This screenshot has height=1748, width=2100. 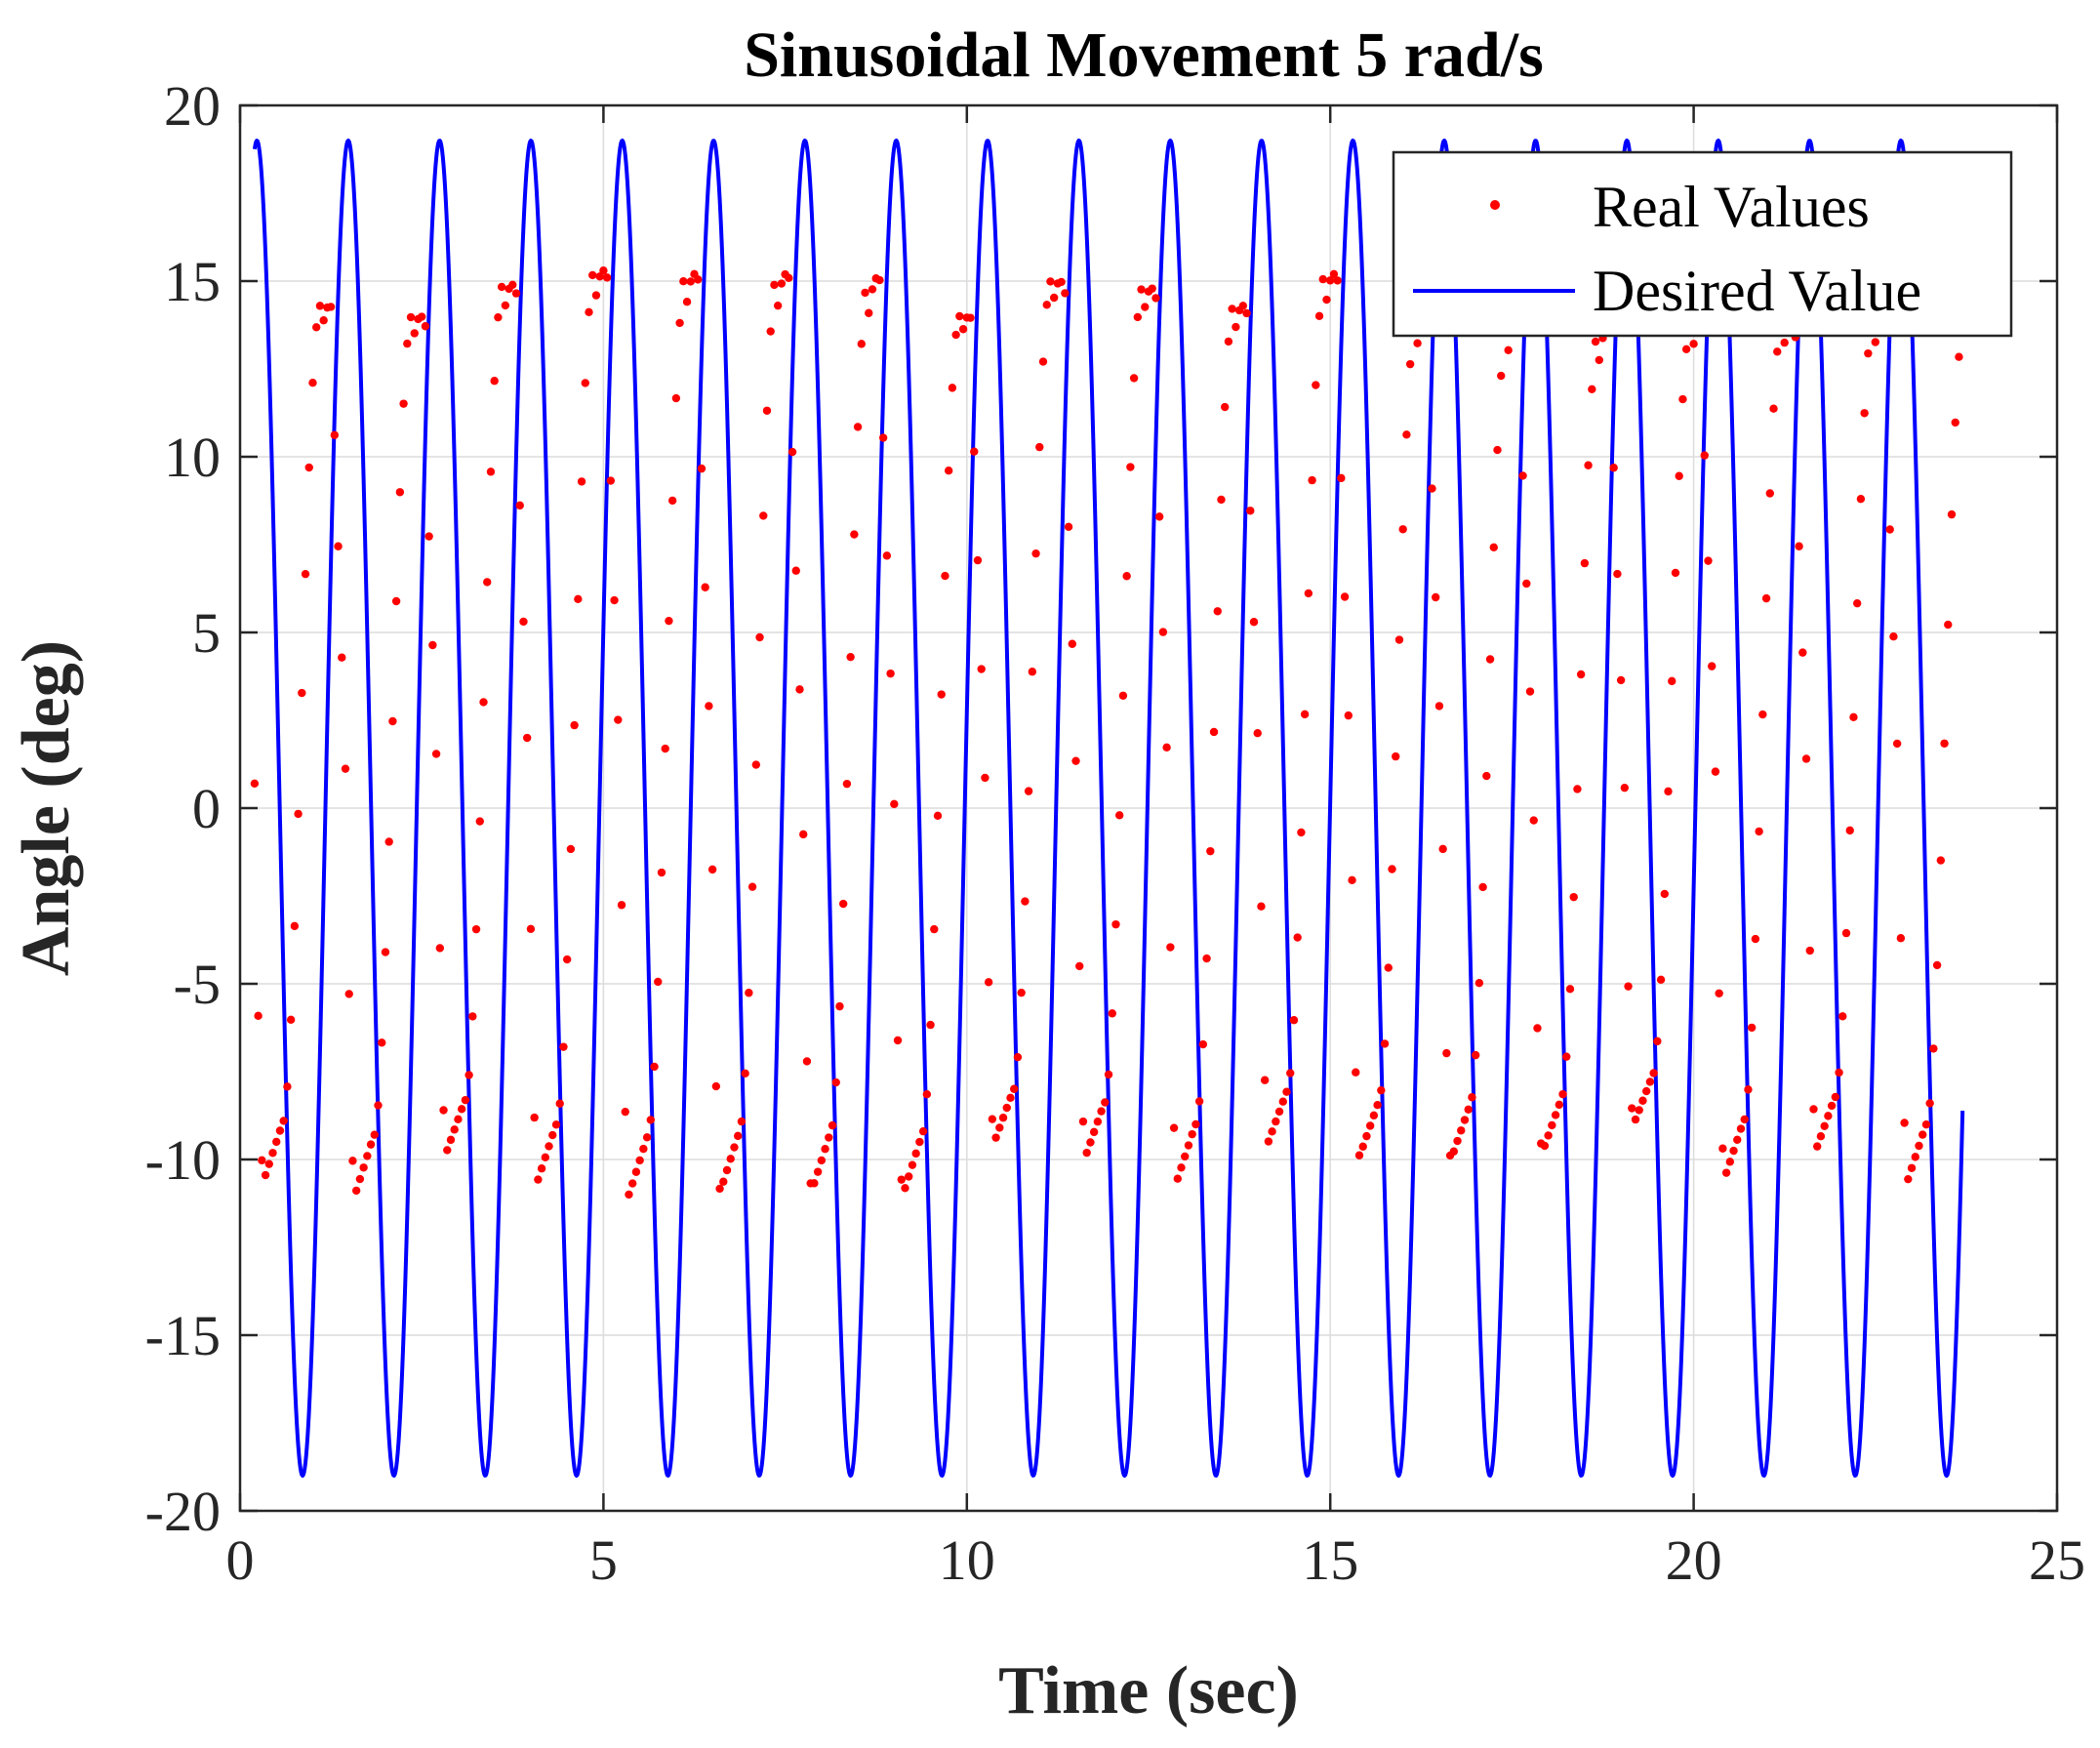 What do you see at coordinates (967, 1560) in the screenshot?
I see `x-tick-label: 10` at bounding box center [967, 1560].